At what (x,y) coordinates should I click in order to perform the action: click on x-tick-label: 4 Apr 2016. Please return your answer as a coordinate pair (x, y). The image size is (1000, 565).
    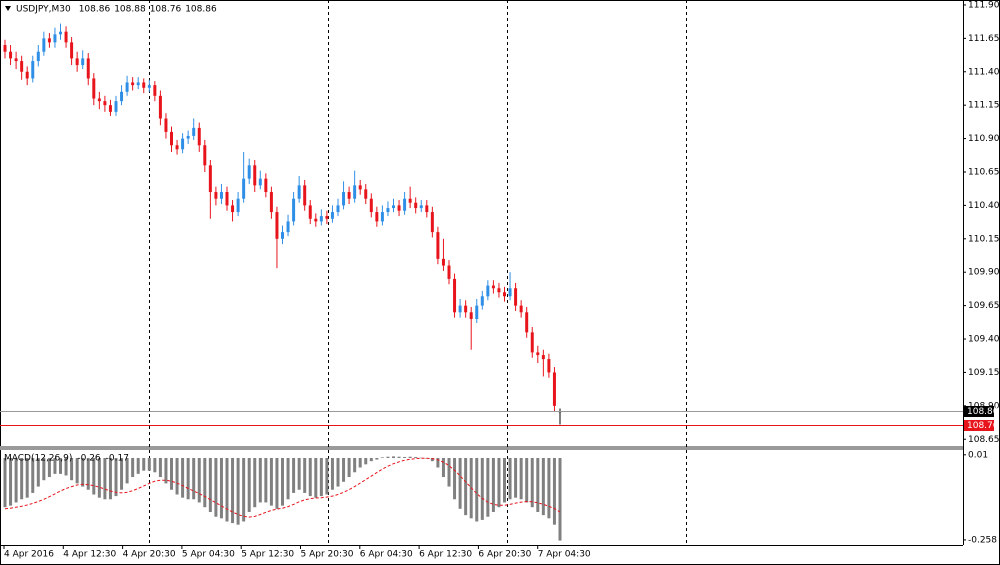
    Looking at the image, I should click on (29, 555).